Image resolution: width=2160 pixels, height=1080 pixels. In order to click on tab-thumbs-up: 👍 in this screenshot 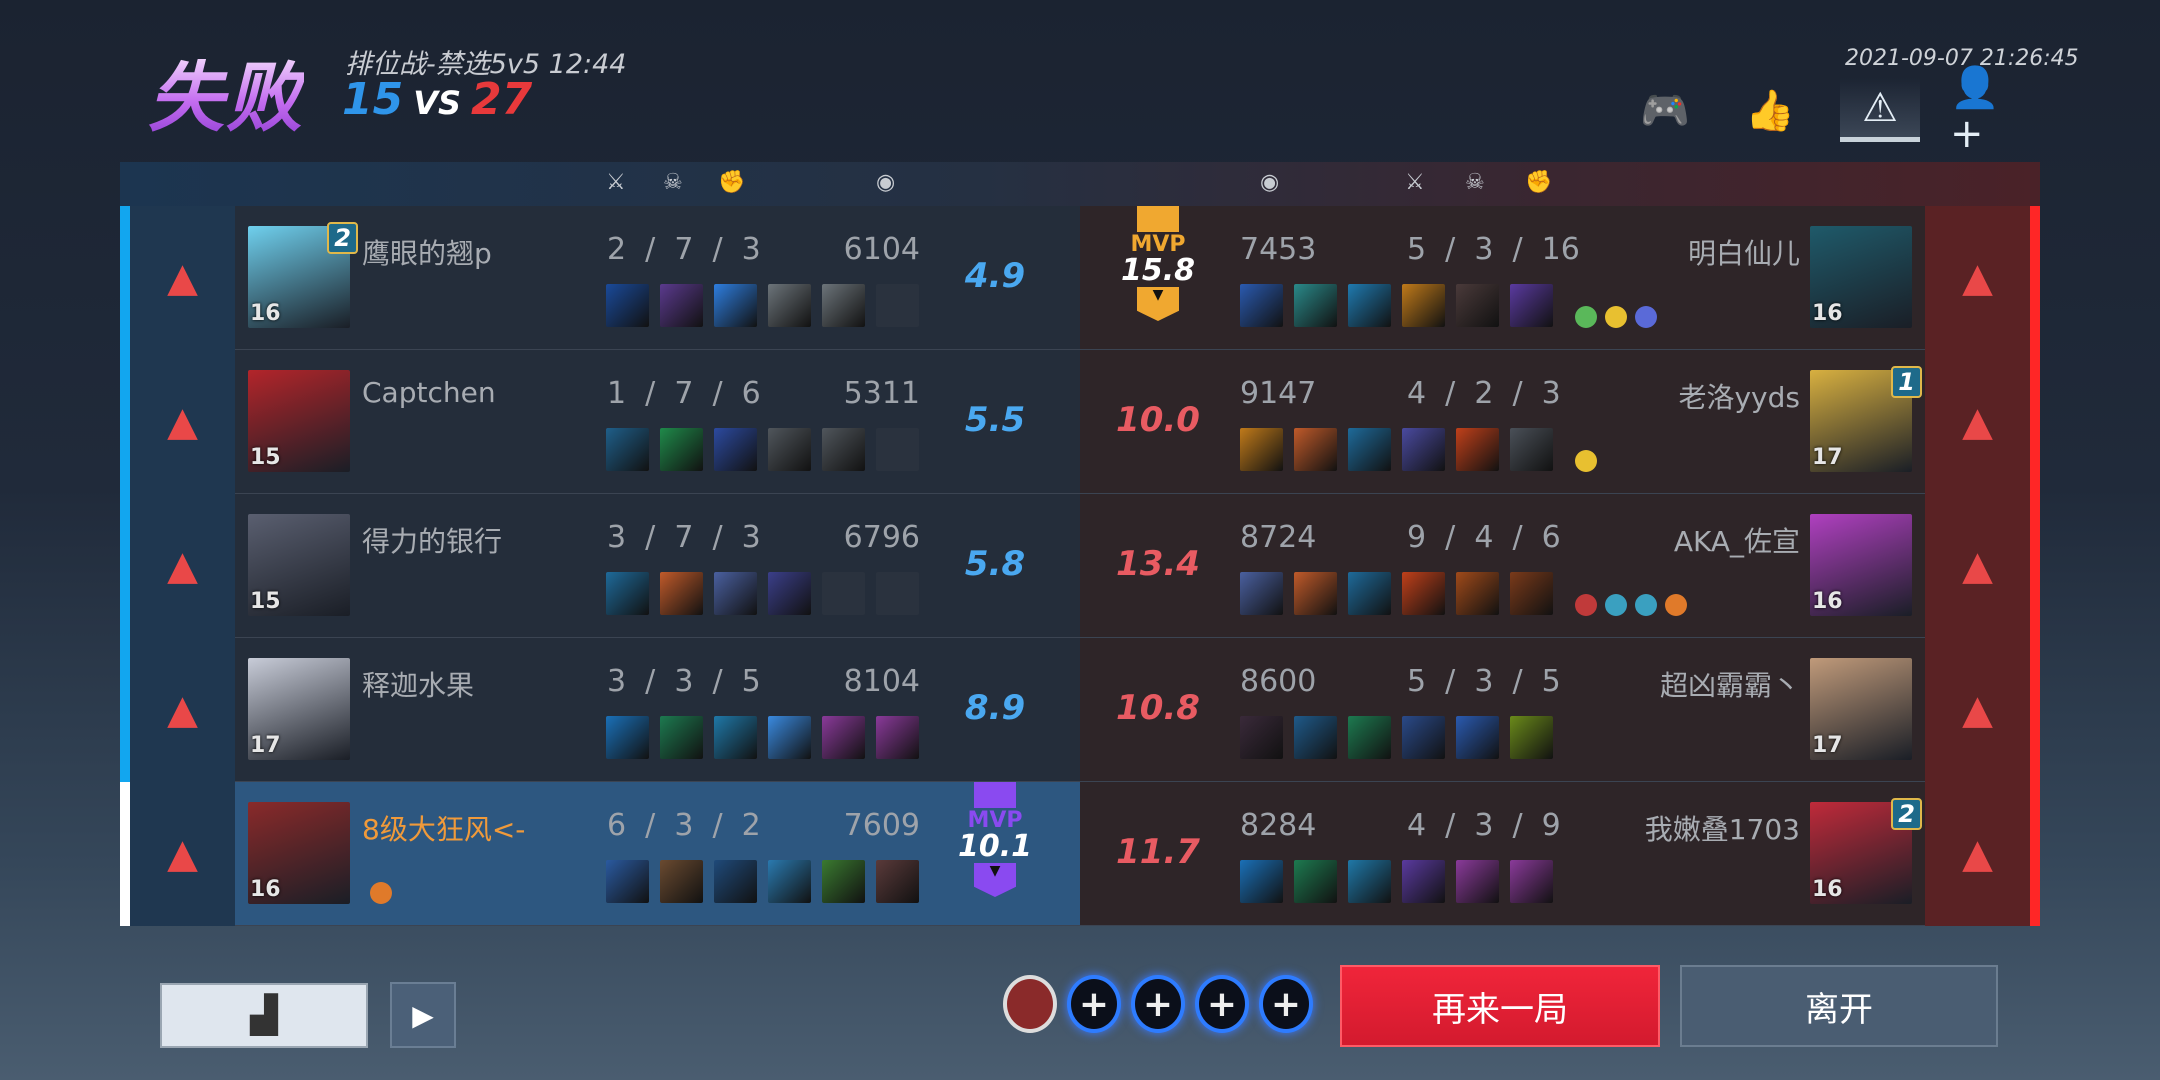, I will do `click(1770, 110)`.